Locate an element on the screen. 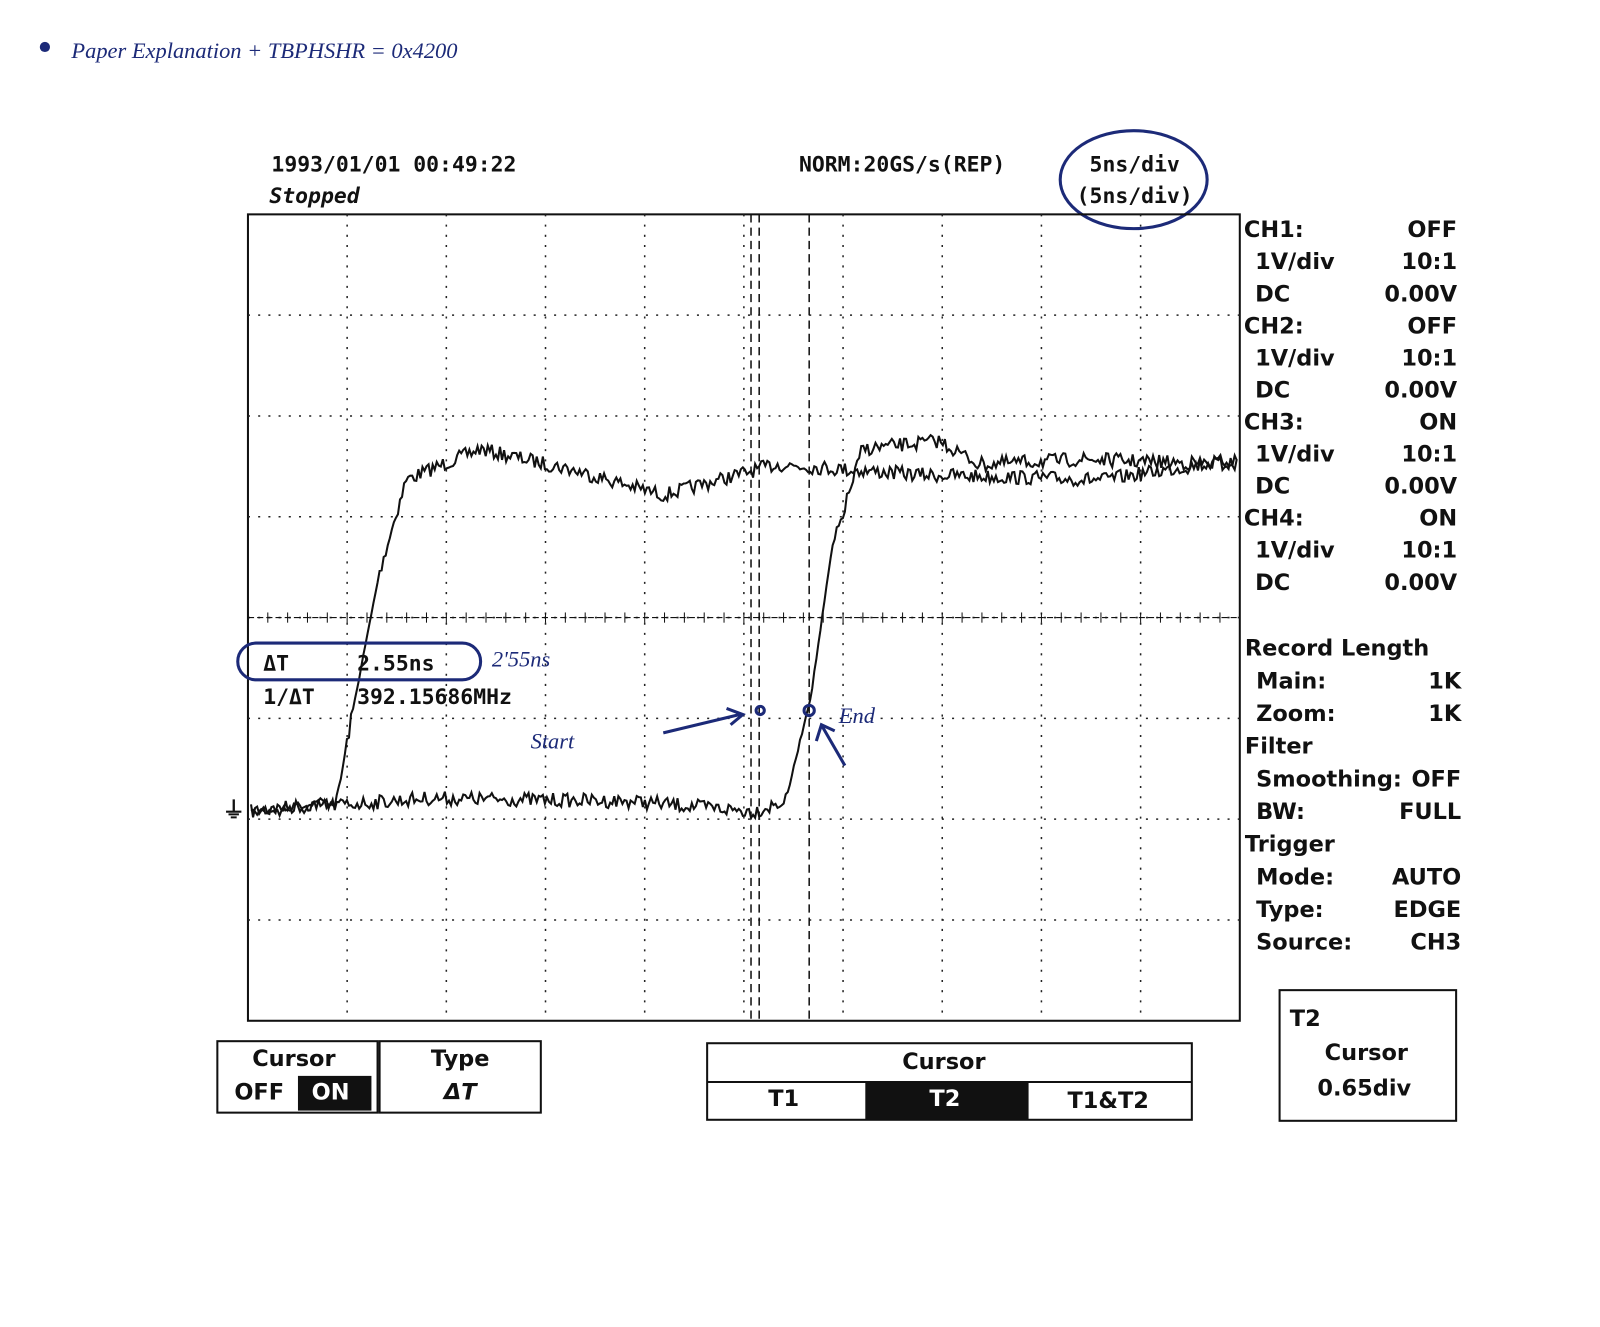 This screenshot has width=1600, height=1327. handwritten-start: Start is located at coordinates (553, 740).